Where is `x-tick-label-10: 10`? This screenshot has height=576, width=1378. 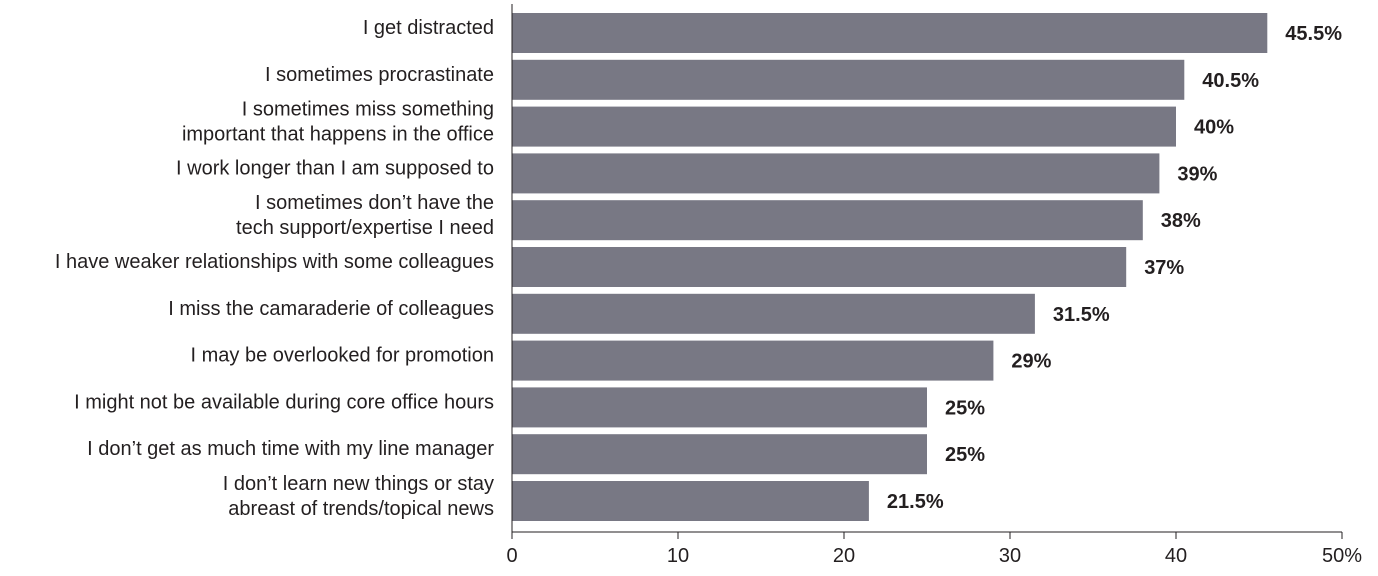
x-tick-label-10: 10 is located at coordinates (678, 556).